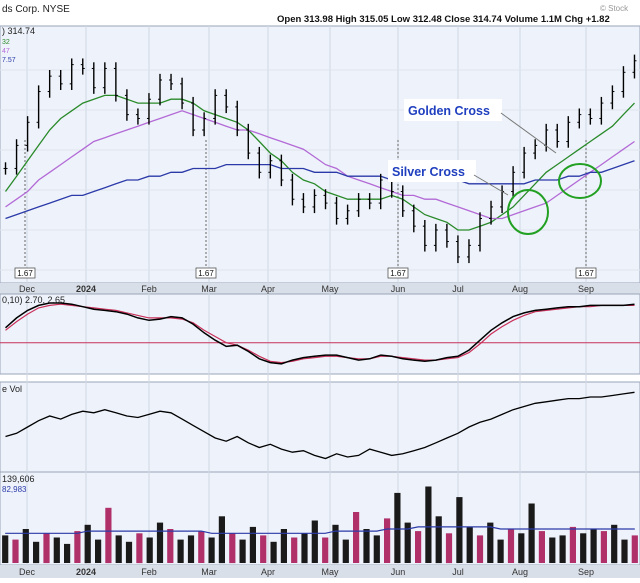  What do you see at coordinates (398, 289) in the screenshot?
I see `axis-tick-label: Jun` at bounding box center [398, 289].